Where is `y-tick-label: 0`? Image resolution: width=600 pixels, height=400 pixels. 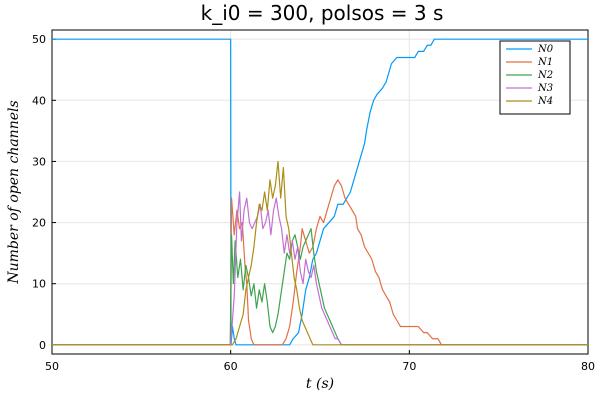 y-tick-label: 0 is located at coordinates (42, 345).